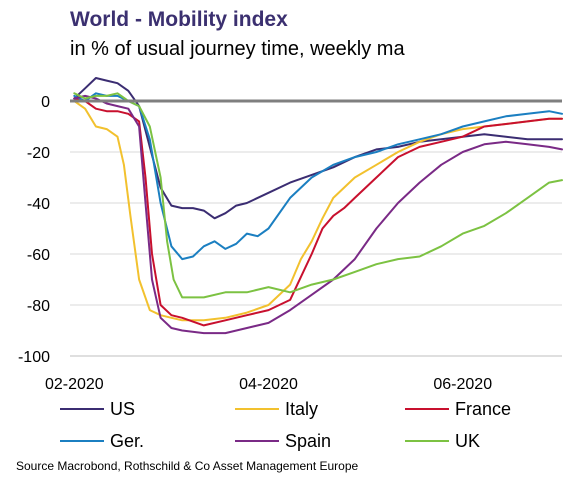 This screenshot has width=585, height=481. I want to click on legend-label-spain: Spain, so click(308, 440).